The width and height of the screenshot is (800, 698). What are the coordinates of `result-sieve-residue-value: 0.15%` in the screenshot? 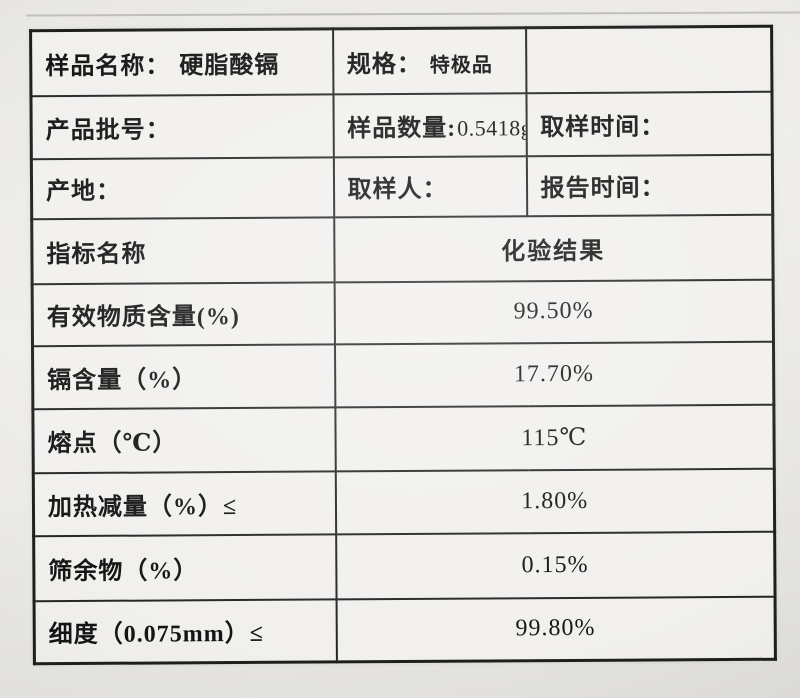 It's located at (555, 564).